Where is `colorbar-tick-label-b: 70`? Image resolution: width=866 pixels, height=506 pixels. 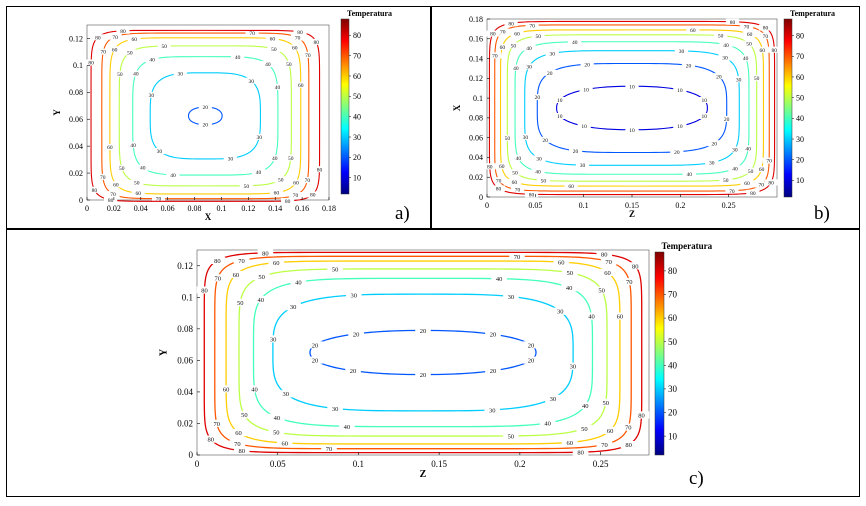
colorbar-tick-label-b: 70 is located at coordinates (800, 56).